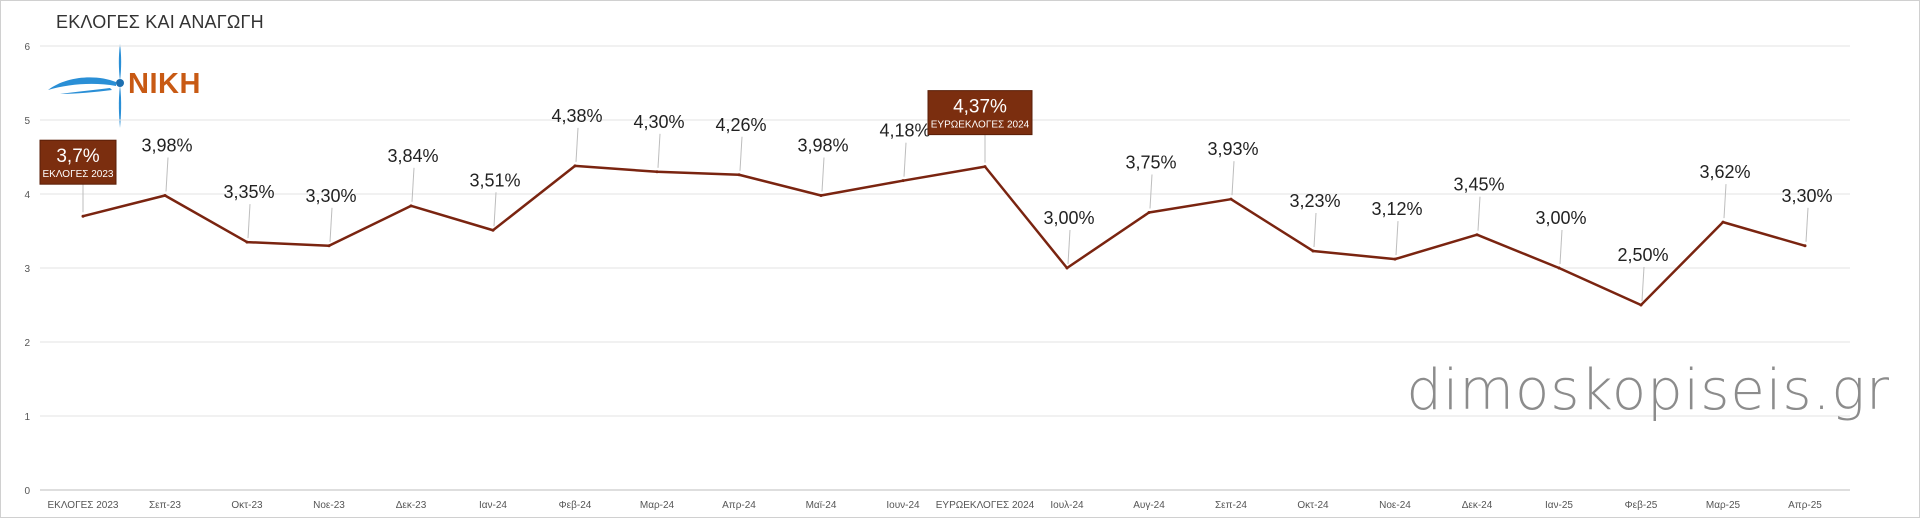 Image resolution: width=1920 pixels, height=518 pixels. Describe the element at coordinates (576, 116) in the screenshot. I see `data-label: 4,38%` at that location.